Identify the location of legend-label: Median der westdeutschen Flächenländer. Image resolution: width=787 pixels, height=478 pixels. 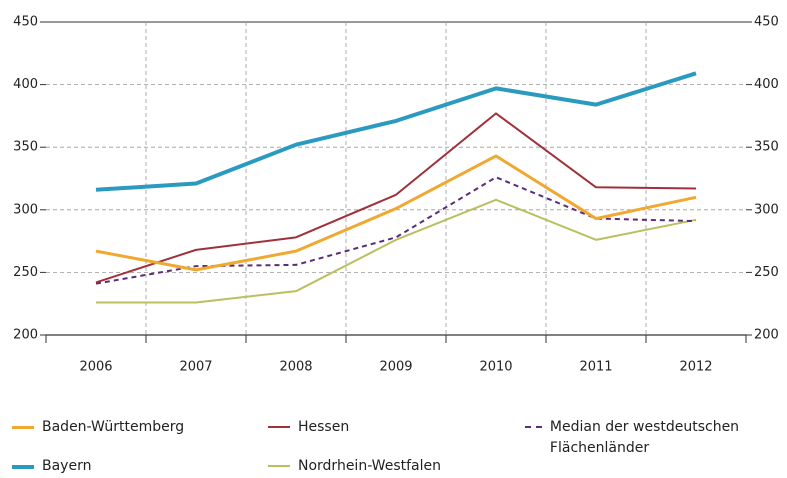
(644, 437).